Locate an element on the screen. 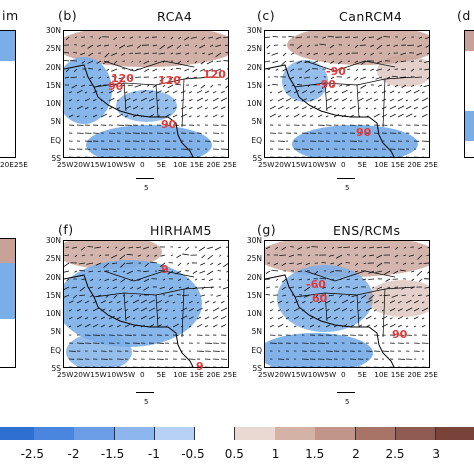  contour-annotation: 120 is located at coordinates (122, 78).